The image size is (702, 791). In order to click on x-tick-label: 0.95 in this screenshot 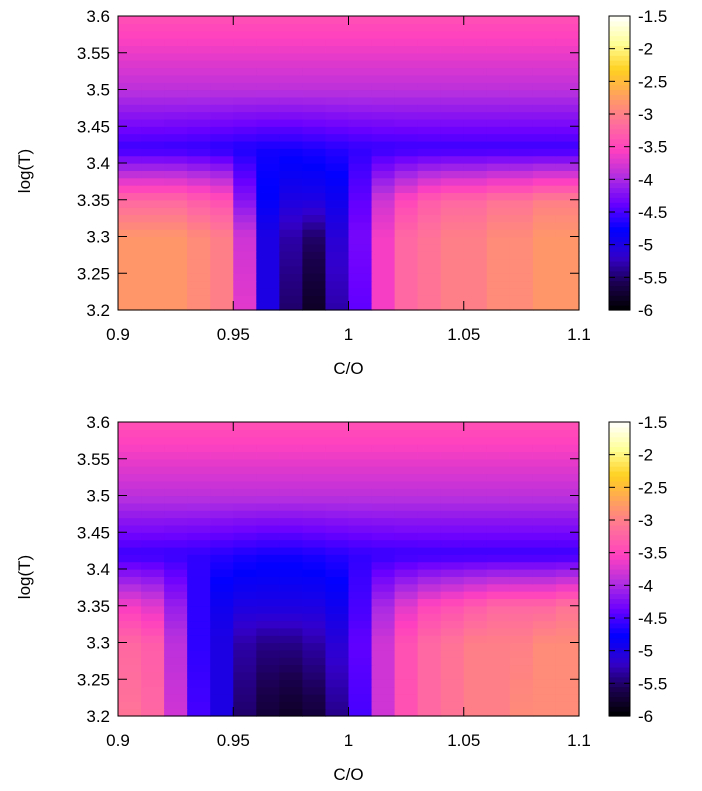, I will do `click(233, 740)`.